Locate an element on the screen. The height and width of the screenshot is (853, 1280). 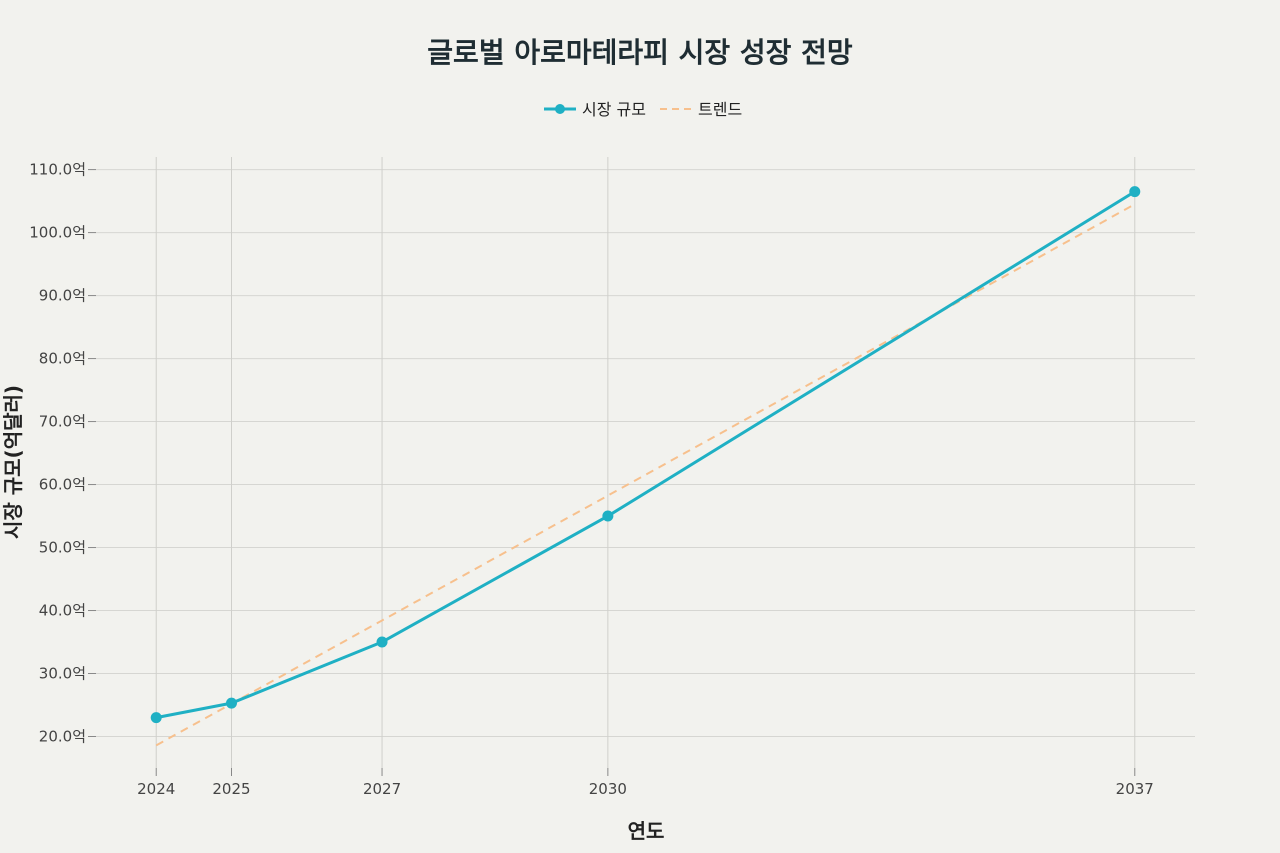
y-tick-label: 100.0억 is located at coordinates (57, 233).